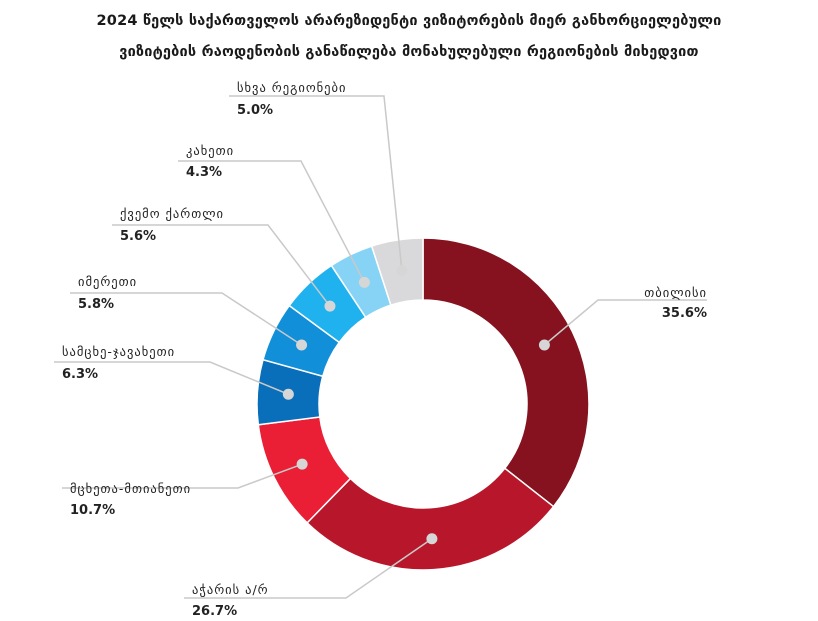 Image resolution: width=818 pixels, height=621 pixels. What do you see at coordinates (255, 110) in the screenshot?
I see `slice-value-7: 5.0%` at bounding box center [255, 110].